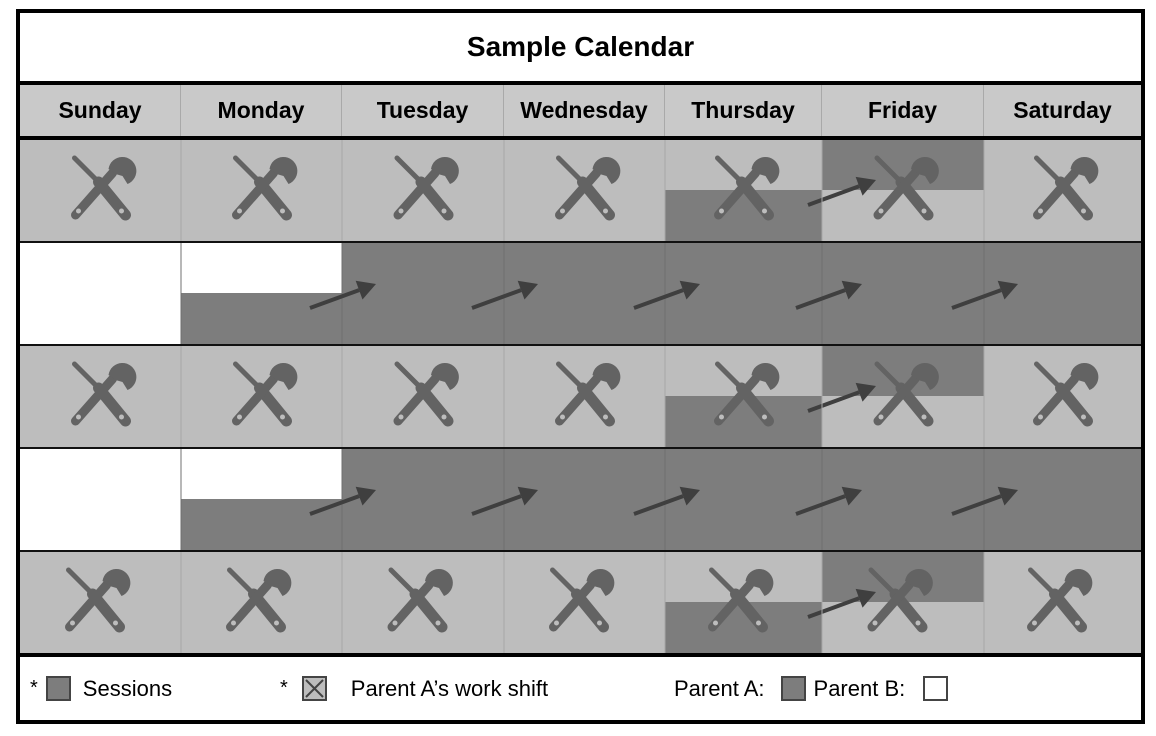 The width and height of the screenshot is (1156, 736). Describe the element at coordinates (58, 688) in the screenshot. I see `sessions-swatch` at that location.